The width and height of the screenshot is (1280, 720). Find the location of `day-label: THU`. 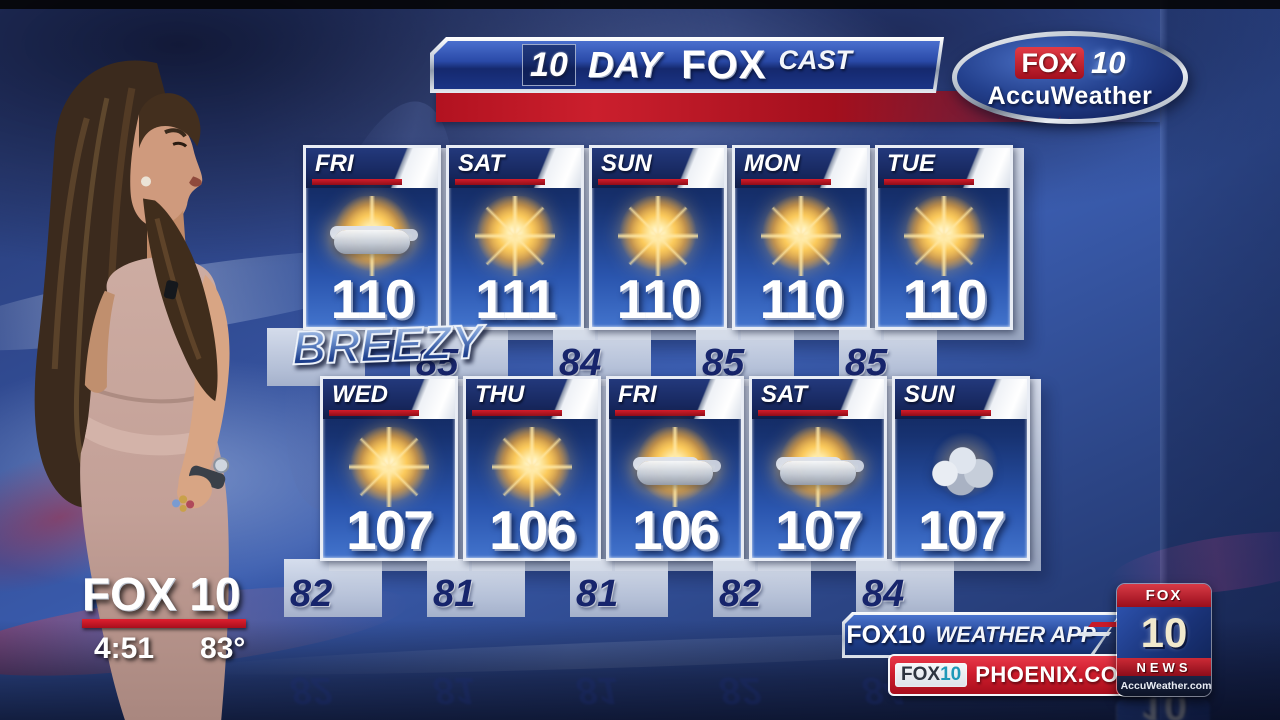

day-label: THU is located at coordinates (500, 394).